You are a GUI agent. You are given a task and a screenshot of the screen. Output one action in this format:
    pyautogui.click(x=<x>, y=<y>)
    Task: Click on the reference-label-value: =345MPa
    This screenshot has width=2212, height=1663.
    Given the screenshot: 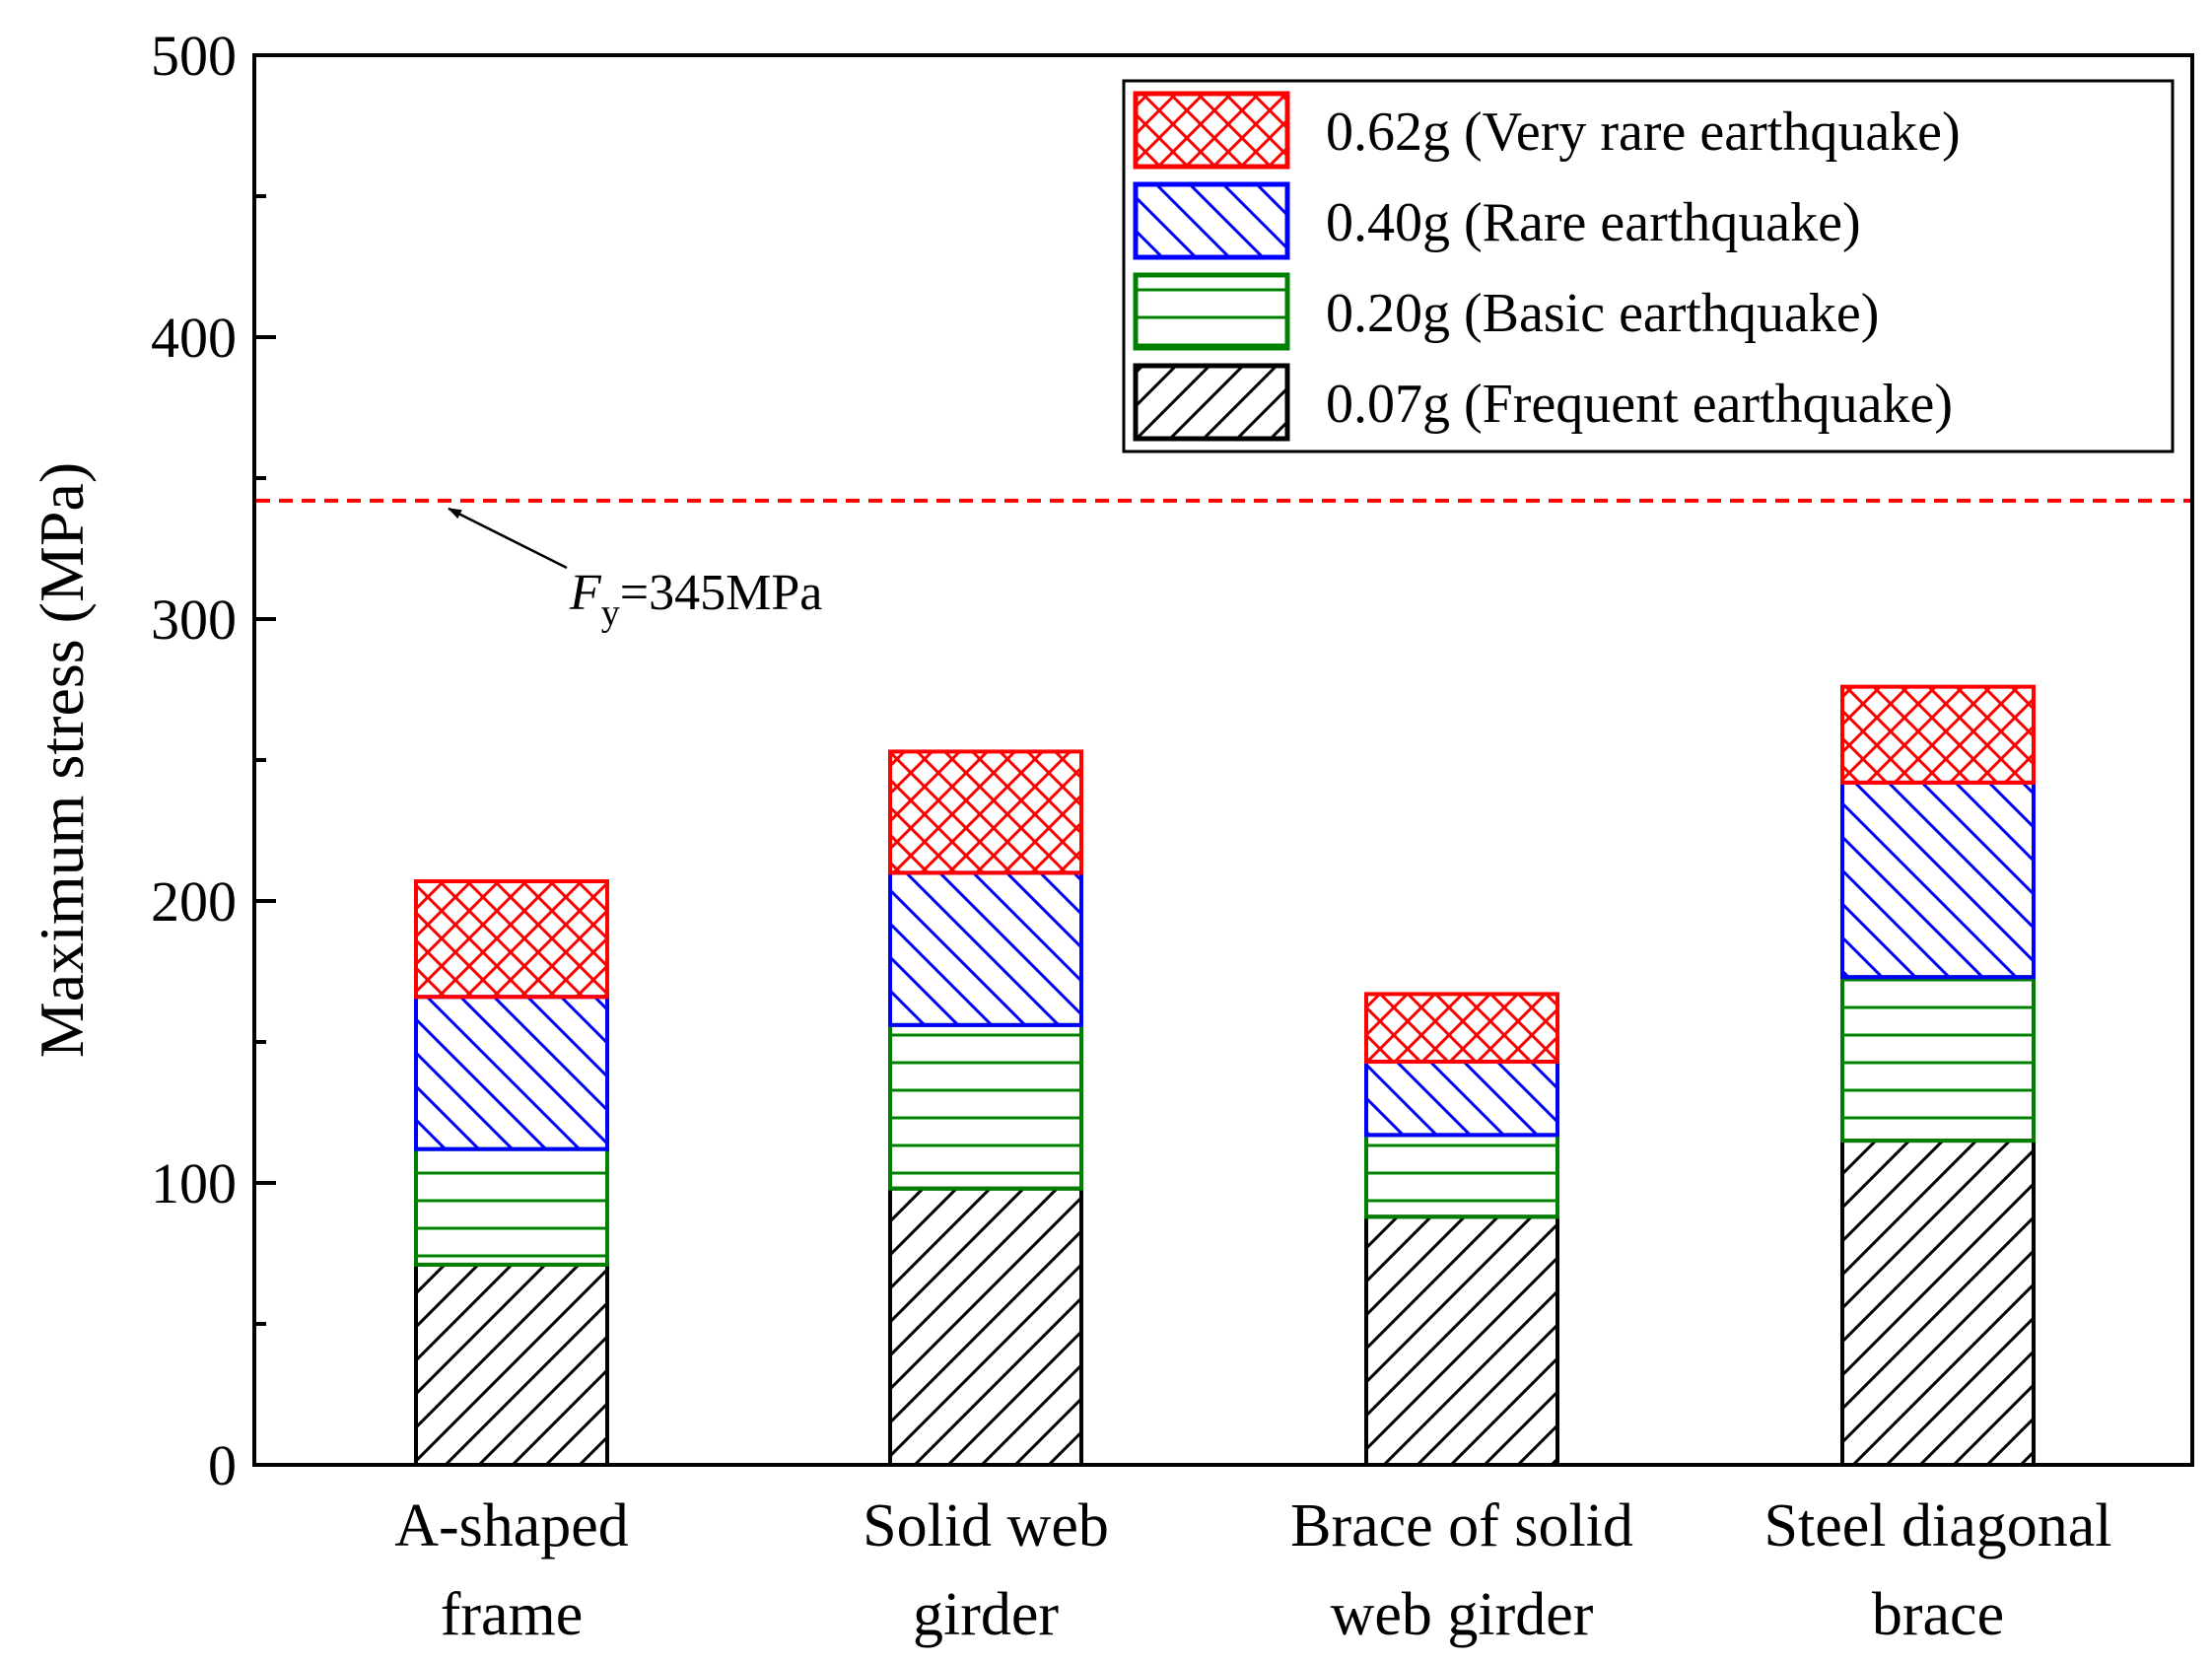 What is the action you would take?
    pyautogui.click(x=722, y=593)
    